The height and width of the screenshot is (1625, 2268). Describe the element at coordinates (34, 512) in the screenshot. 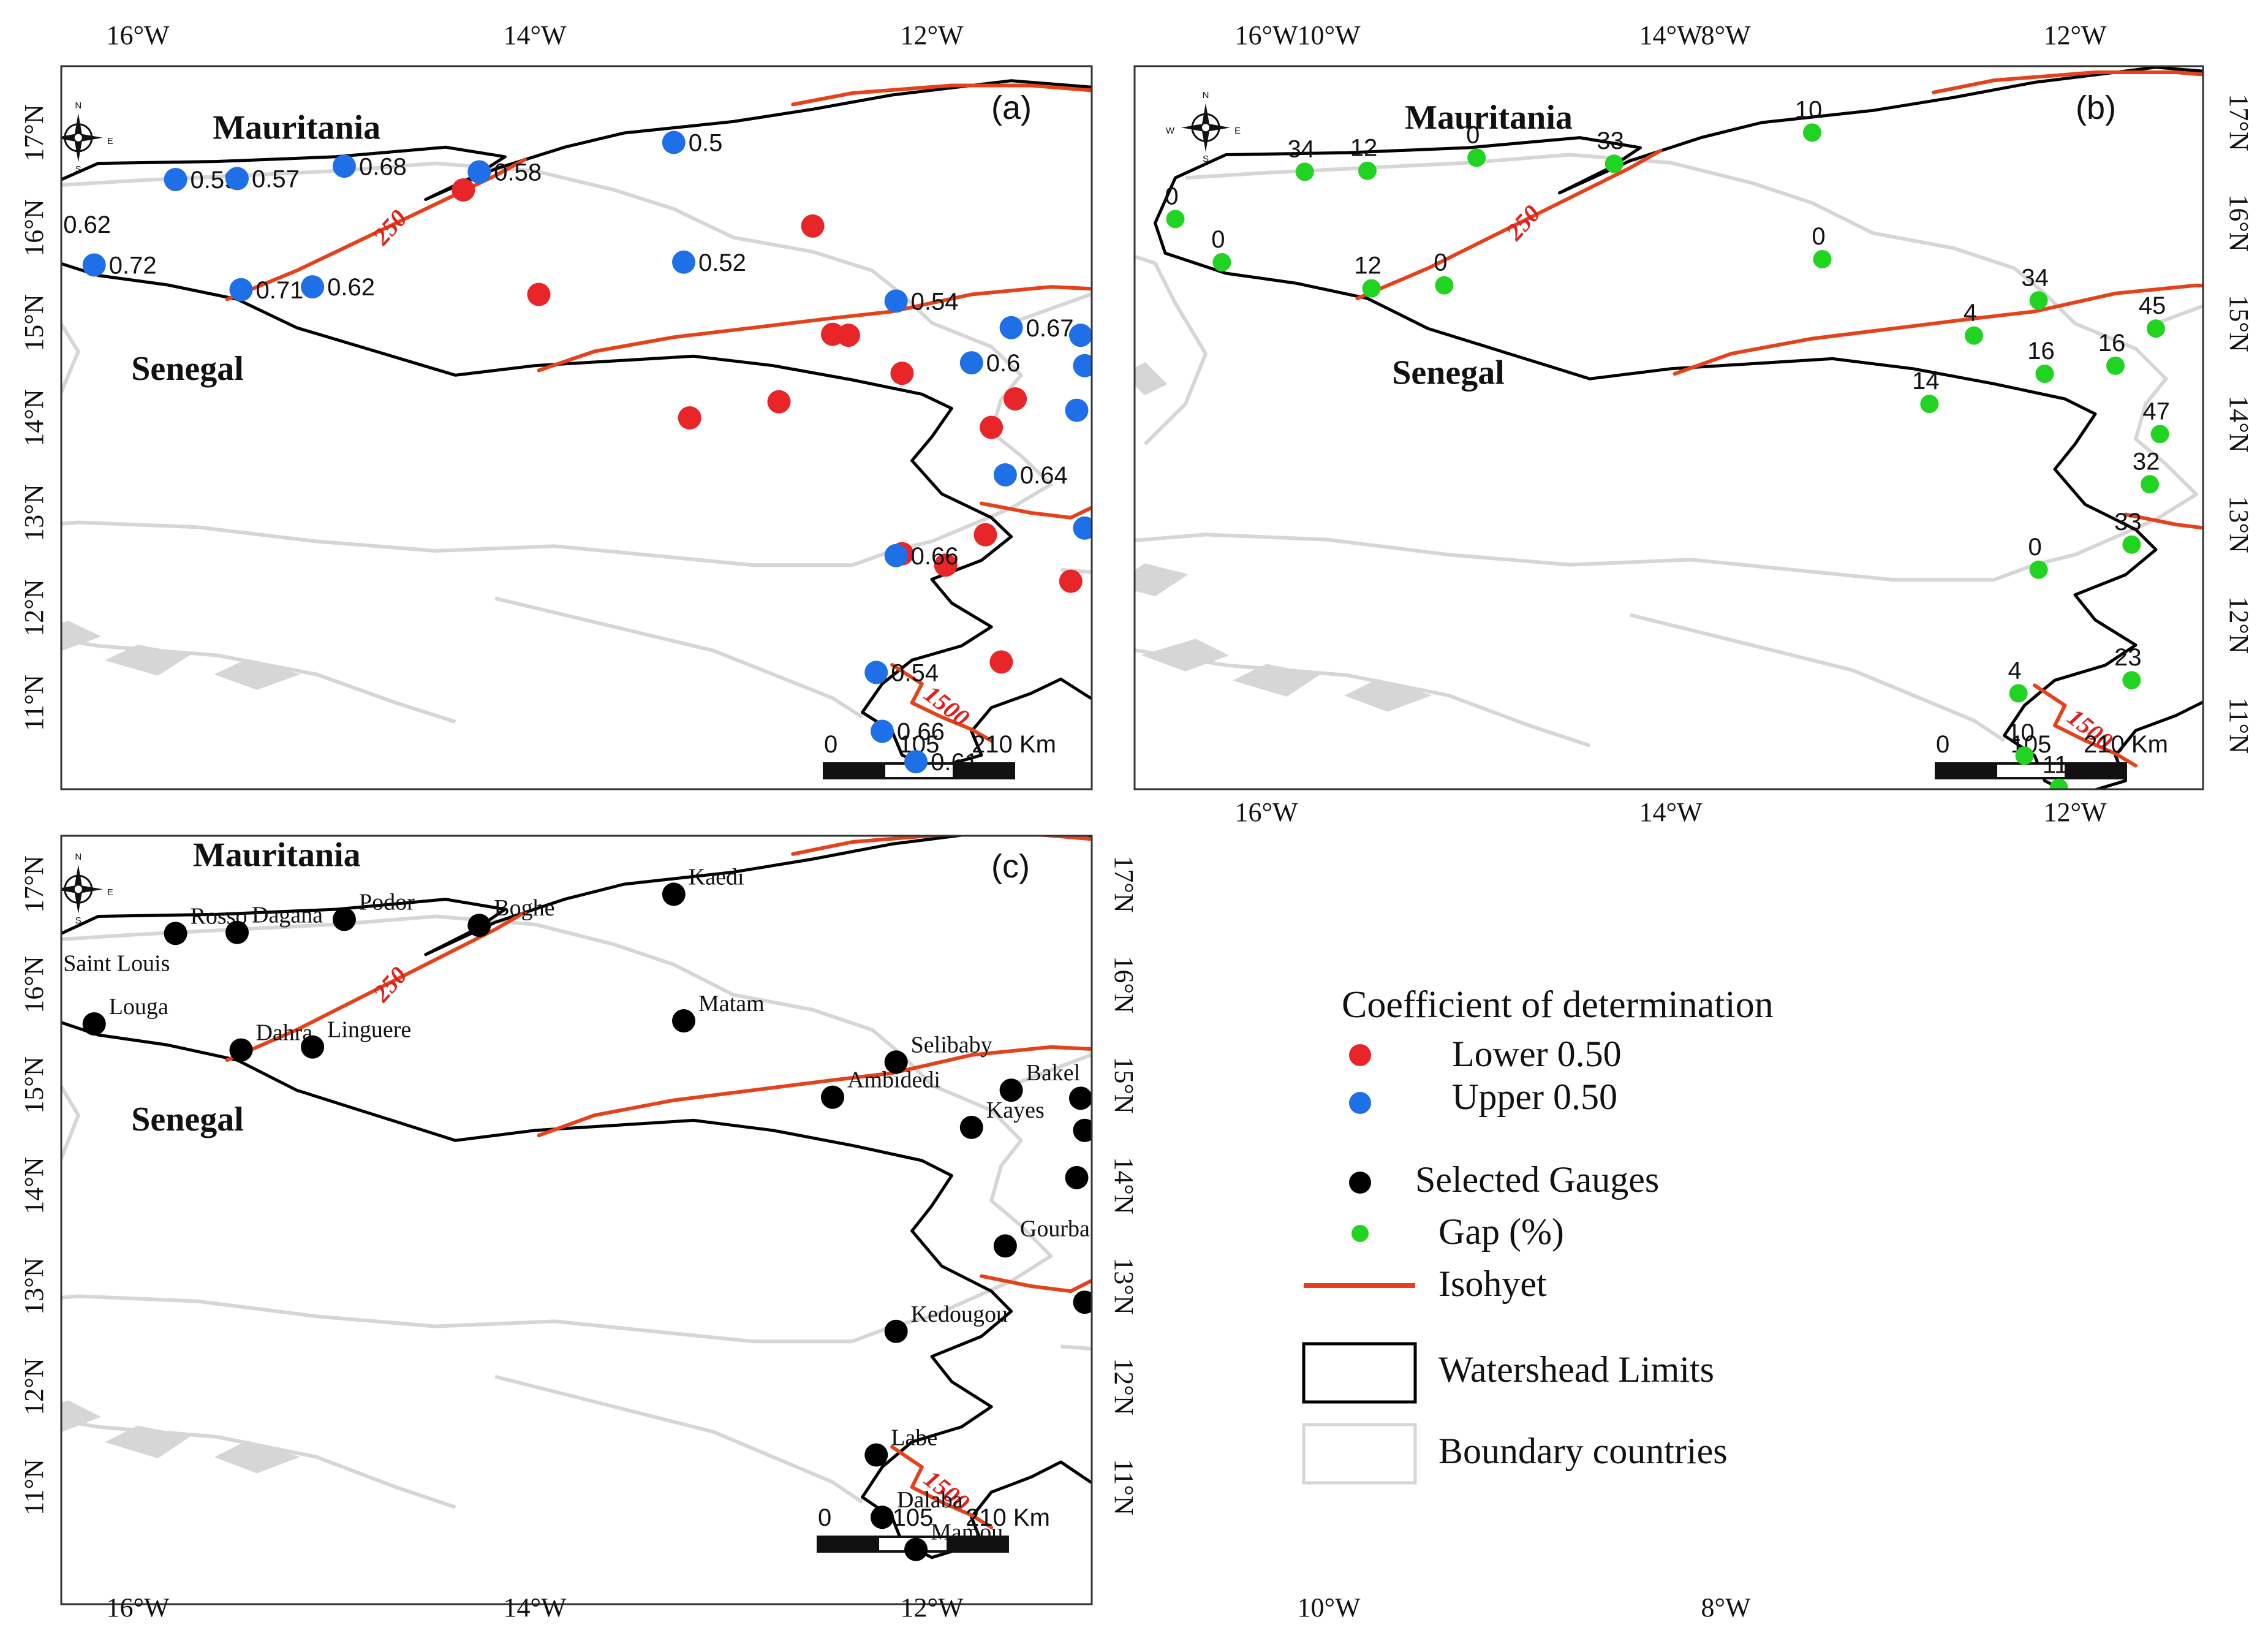

I see `axis-tick-label: 13°N` at that location.